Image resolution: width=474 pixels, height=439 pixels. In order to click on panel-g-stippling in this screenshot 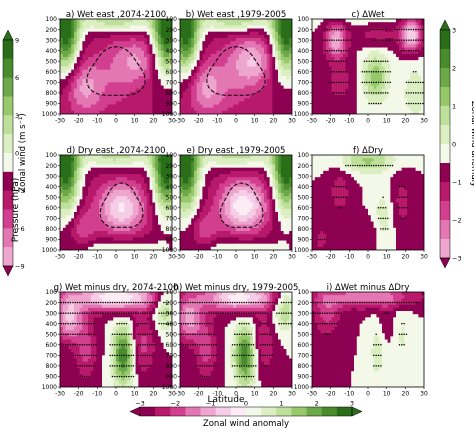, I will do `click(116, 344)`.